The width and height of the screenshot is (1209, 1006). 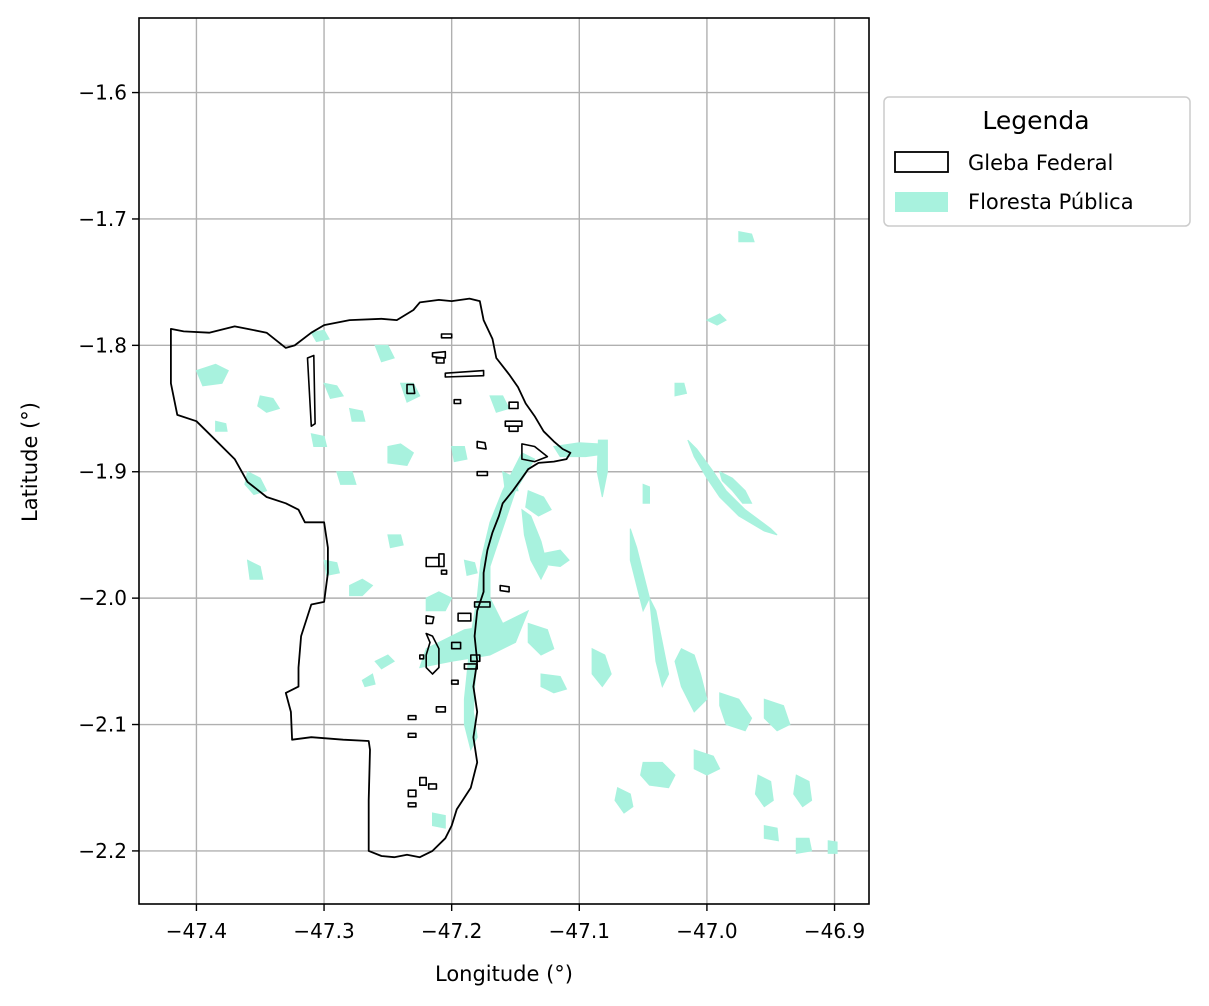 What do you see at coordinates (834, 931) in the screenshot?
I see `x-tick-label: −46.9` at bounding box center [834, 931].